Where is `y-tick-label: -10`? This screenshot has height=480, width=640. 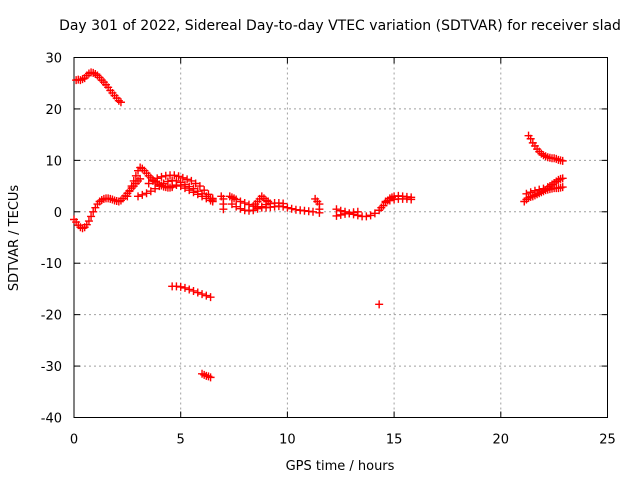
y-tick-label: -10 is located at coordinates (51, 264).